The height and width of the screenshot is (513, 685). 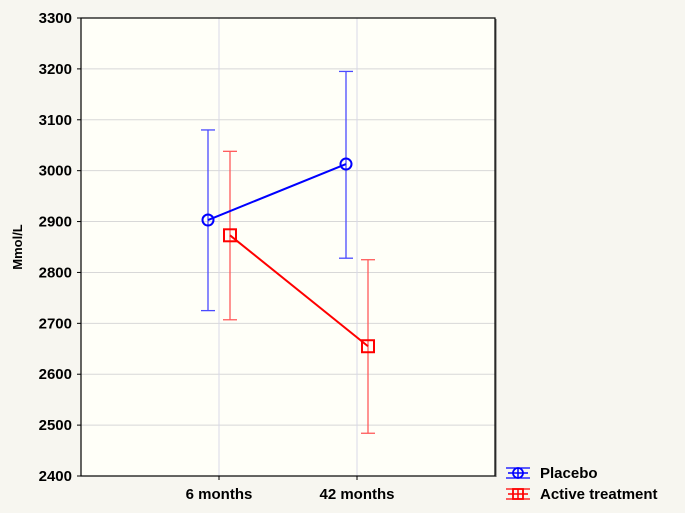 I want to click on legend-item: Active treatment, so click(x=582, y=494).